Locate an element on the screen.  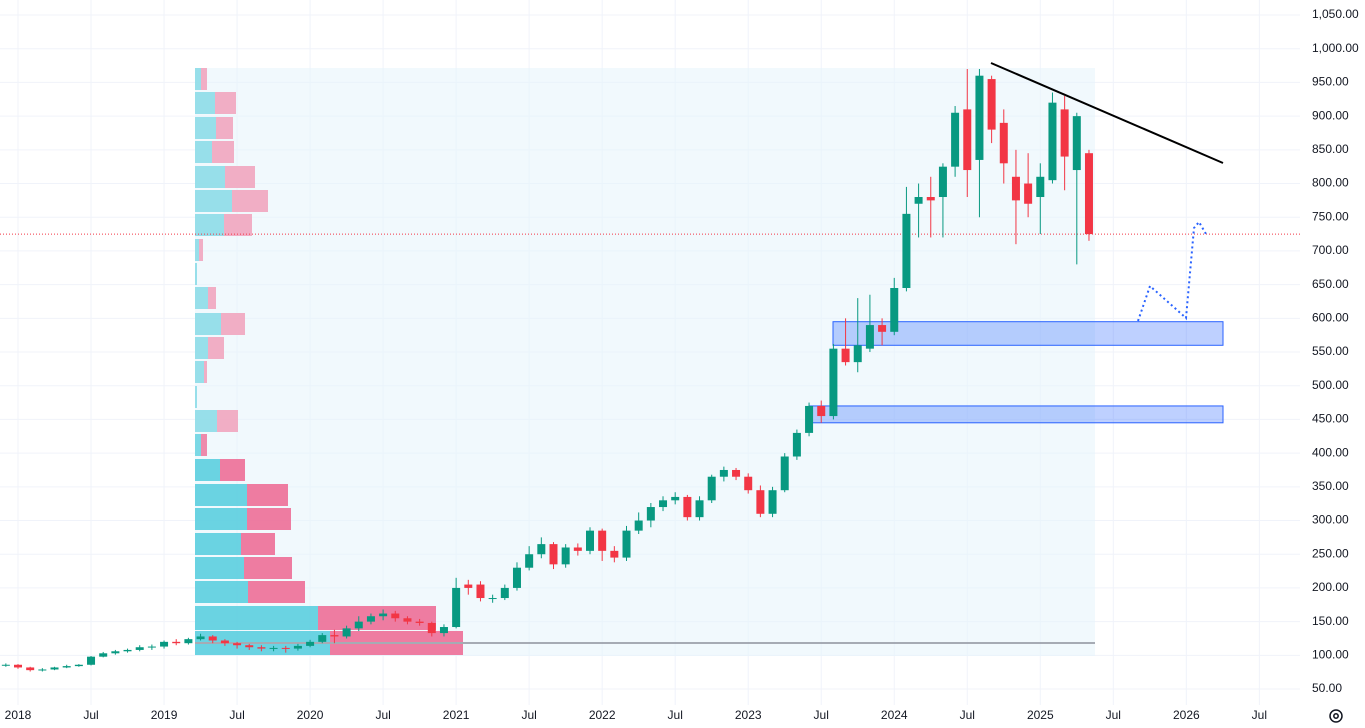
x-tick-label: 2023 is located at coordinates (748, 715).